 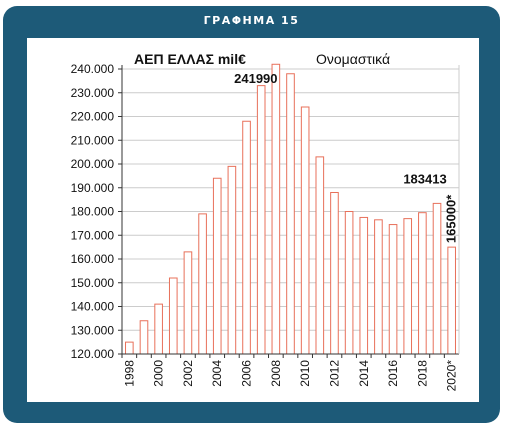 I want to click on y-tick-label: 130.000, so click(x=93, y=330).